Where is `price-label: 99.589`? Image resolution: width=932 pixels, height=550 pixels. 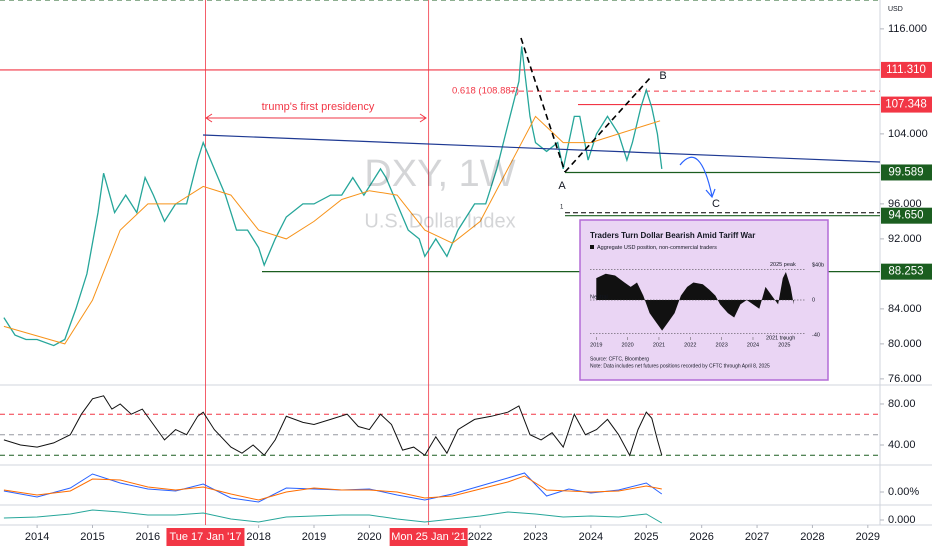
price-label: 99.589 is located at coordinates (905, 173).